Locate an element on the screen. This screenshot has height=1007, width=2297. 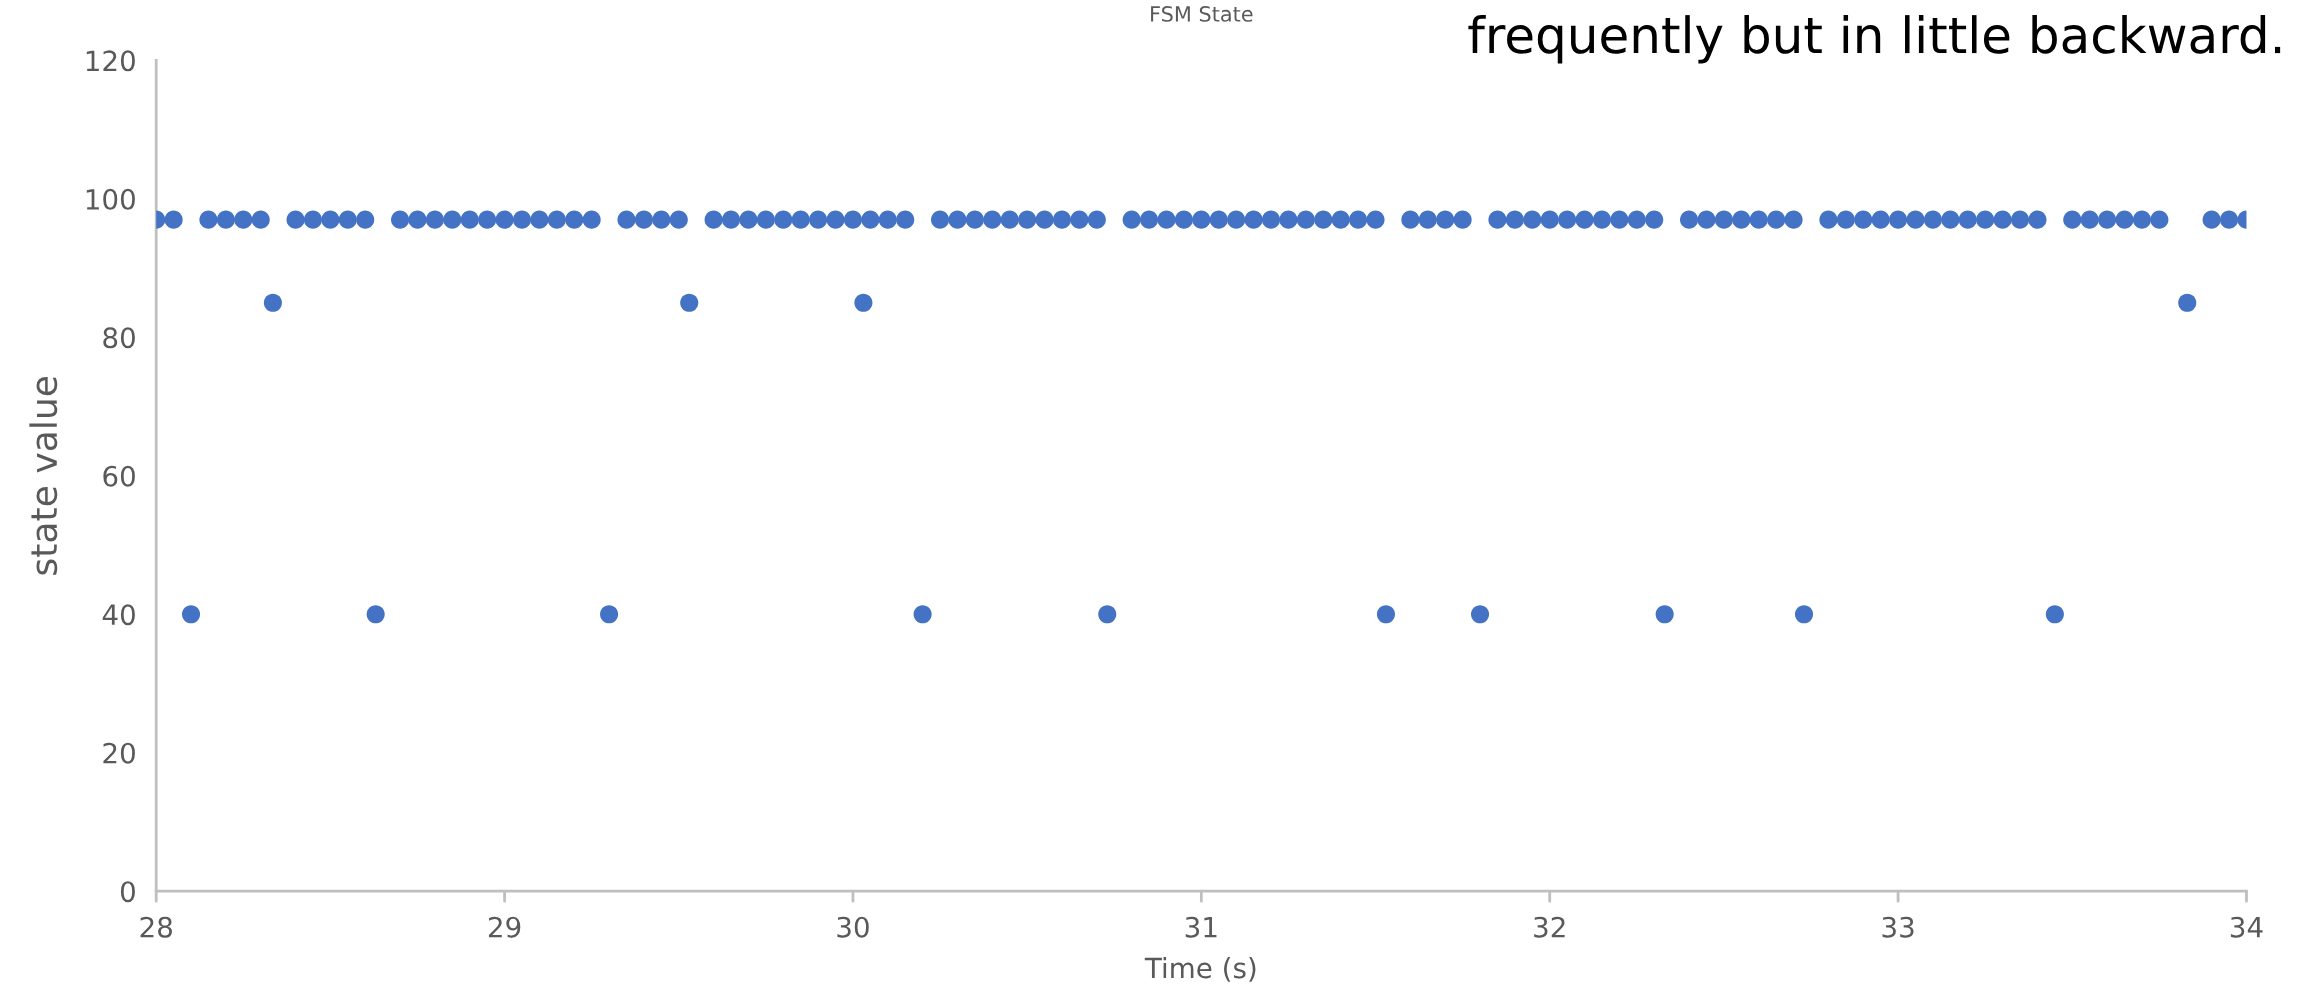
x-axis-title: Time (s) is located at coordinates (1200, 969).